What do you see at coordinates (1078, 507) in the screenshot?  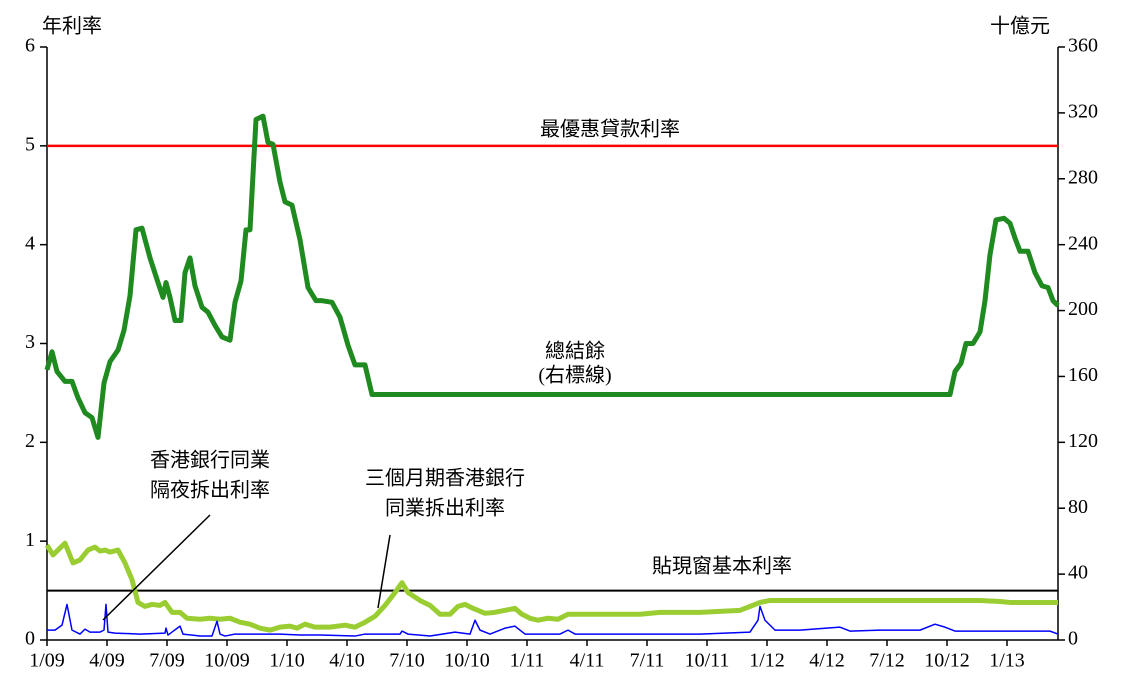 I see `y2-tick-label: 80` at bounding box center [1078, 507].